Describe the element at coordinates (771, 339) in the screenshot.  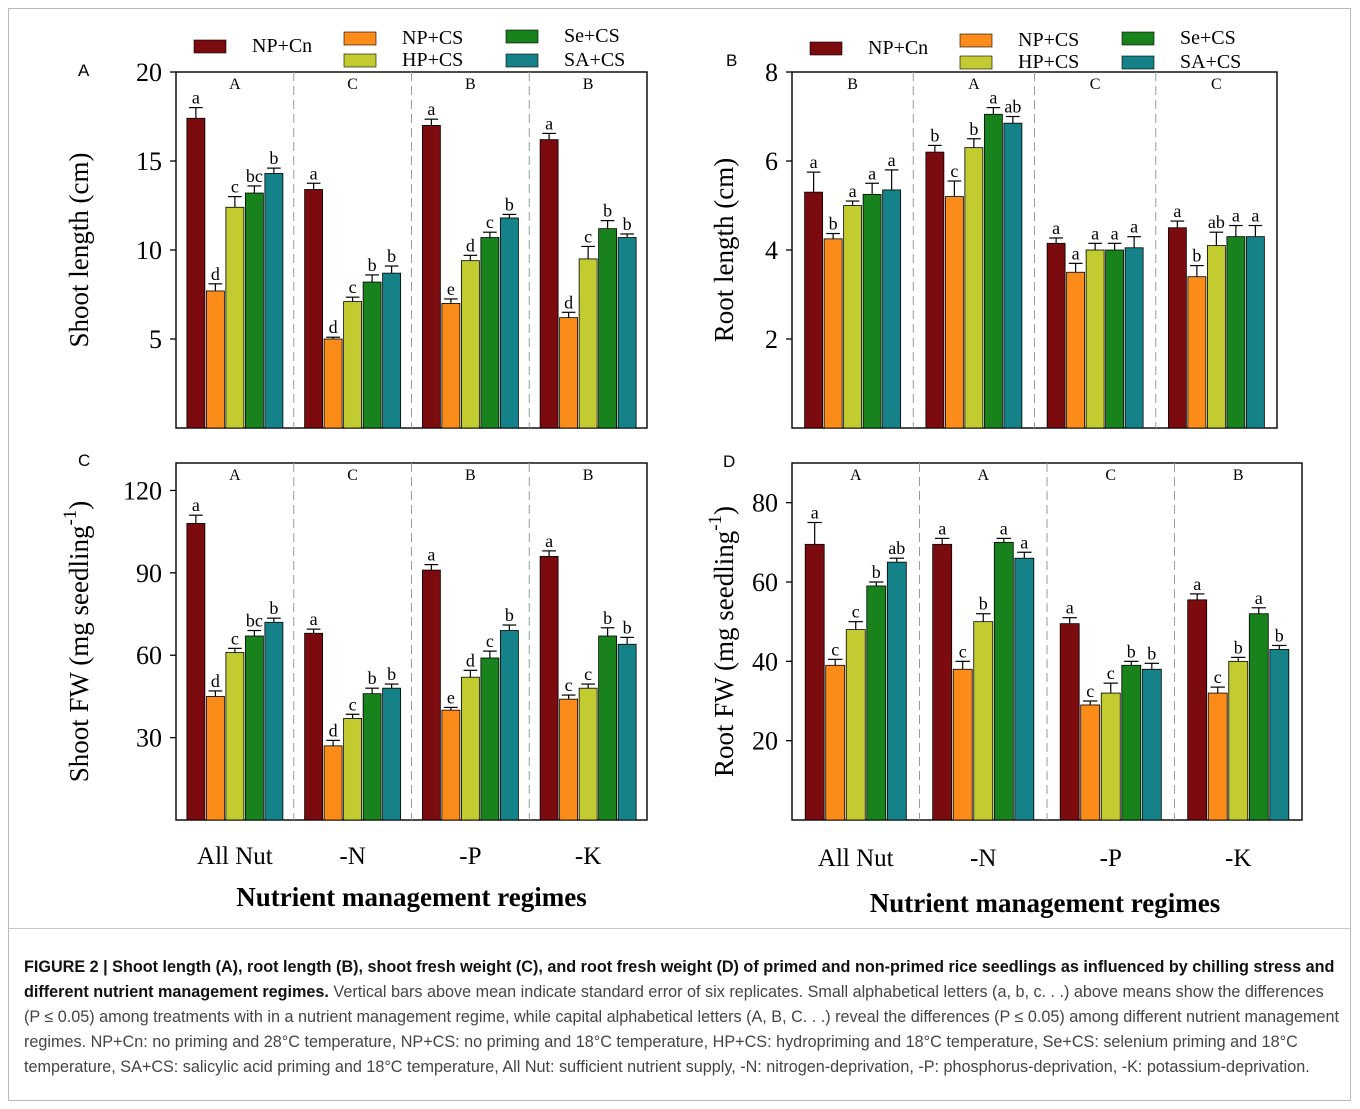
I see `y-tick-label: 2` at that location.